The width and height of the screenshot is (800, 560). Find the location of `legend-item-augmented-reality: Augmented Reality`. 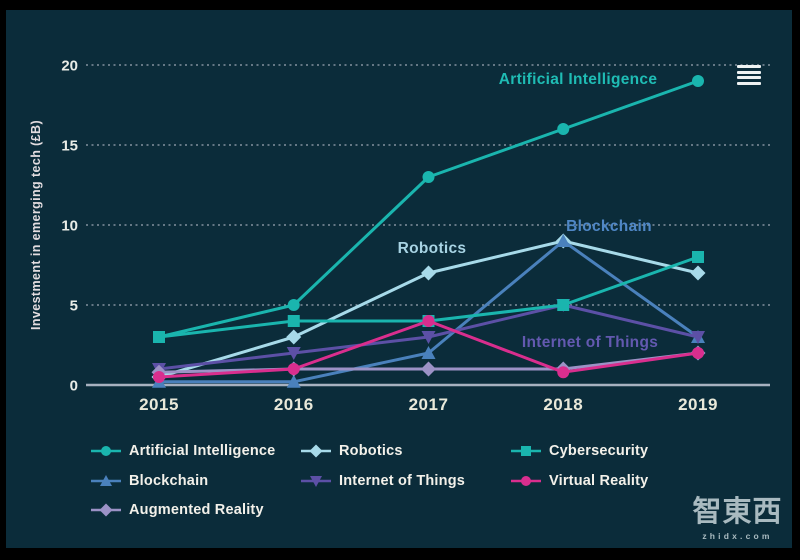

legend-item-augmented-reality: Augmented Reality is located at coordinates (177, 510).